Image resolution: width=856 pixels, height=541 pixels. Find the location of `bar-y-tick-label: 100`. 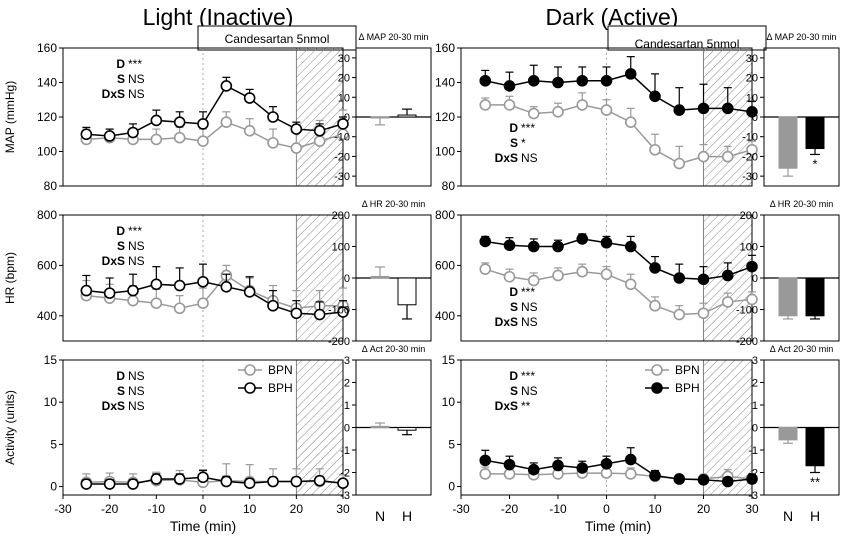

bar-y-tick-label: 100 is located at coordinates (341, 248).